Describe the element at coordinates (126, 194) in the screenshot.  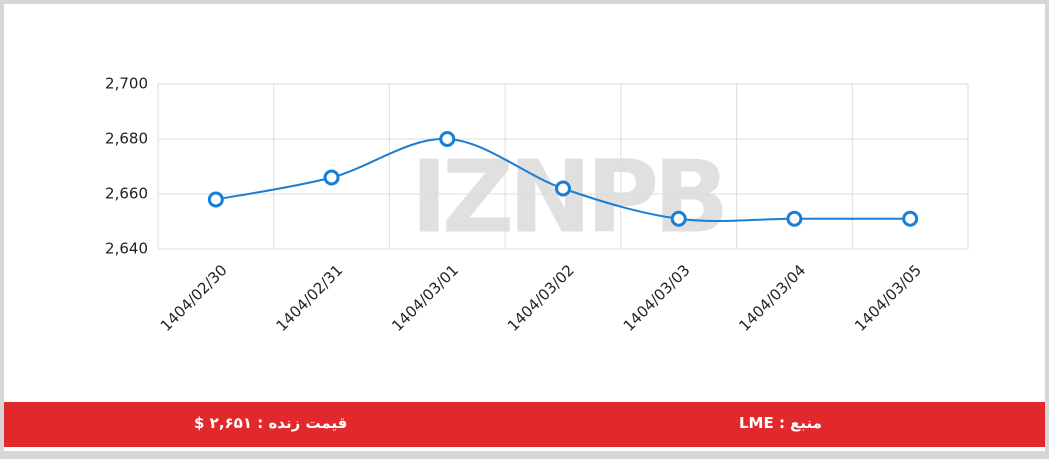
I see `y-tick-label: 2,660` at that location.